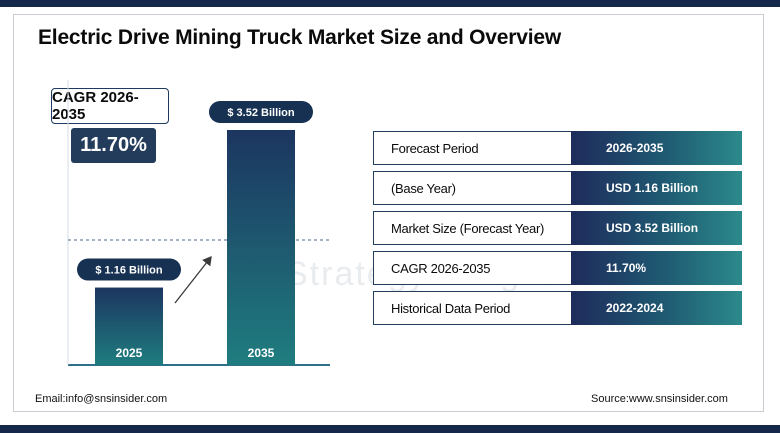 The width and height of the screenshot is (780, 433). Describe the element at coordinates (472, 188) in the screenshot. I see `row-label: (Base Year)` at that location.